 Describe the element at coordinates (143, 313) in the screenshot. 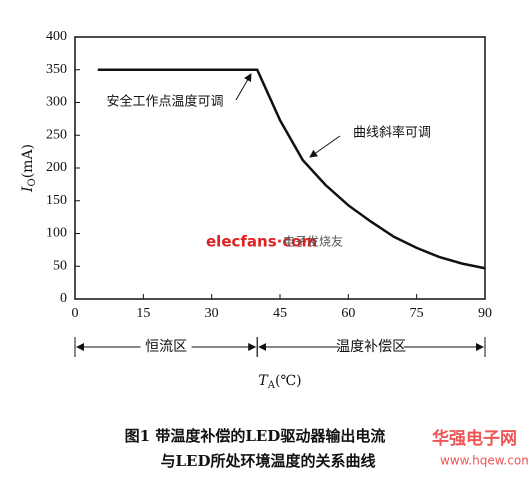

I see `x-tick-label: 15` at that location.